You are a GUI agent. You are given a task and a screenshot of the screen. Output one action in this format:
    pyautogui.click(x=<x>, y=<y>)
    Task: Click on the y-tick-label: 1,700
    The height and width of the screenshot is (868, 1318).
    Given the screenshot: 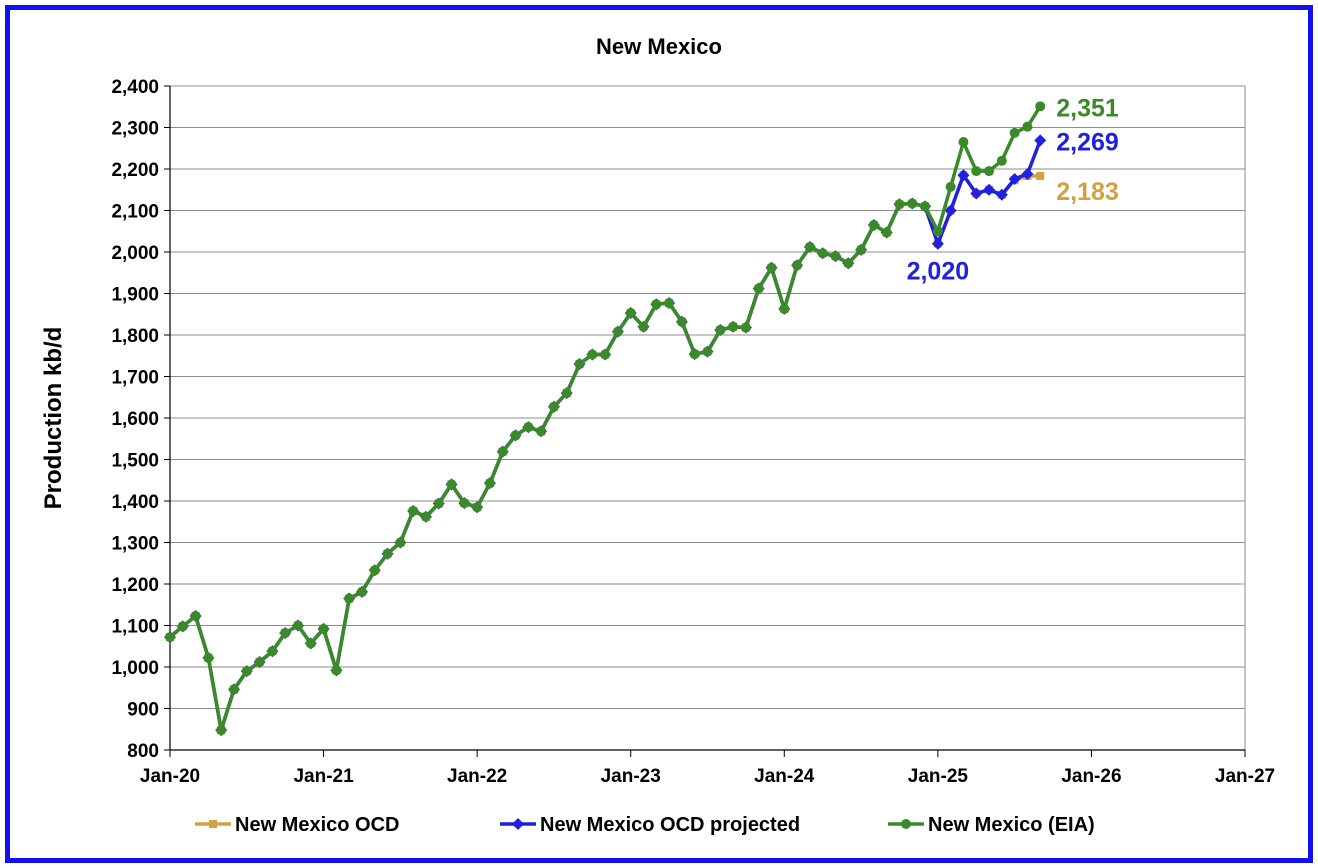 What is the action you would take?
    pyautogui.click(x=135, y=378)
    